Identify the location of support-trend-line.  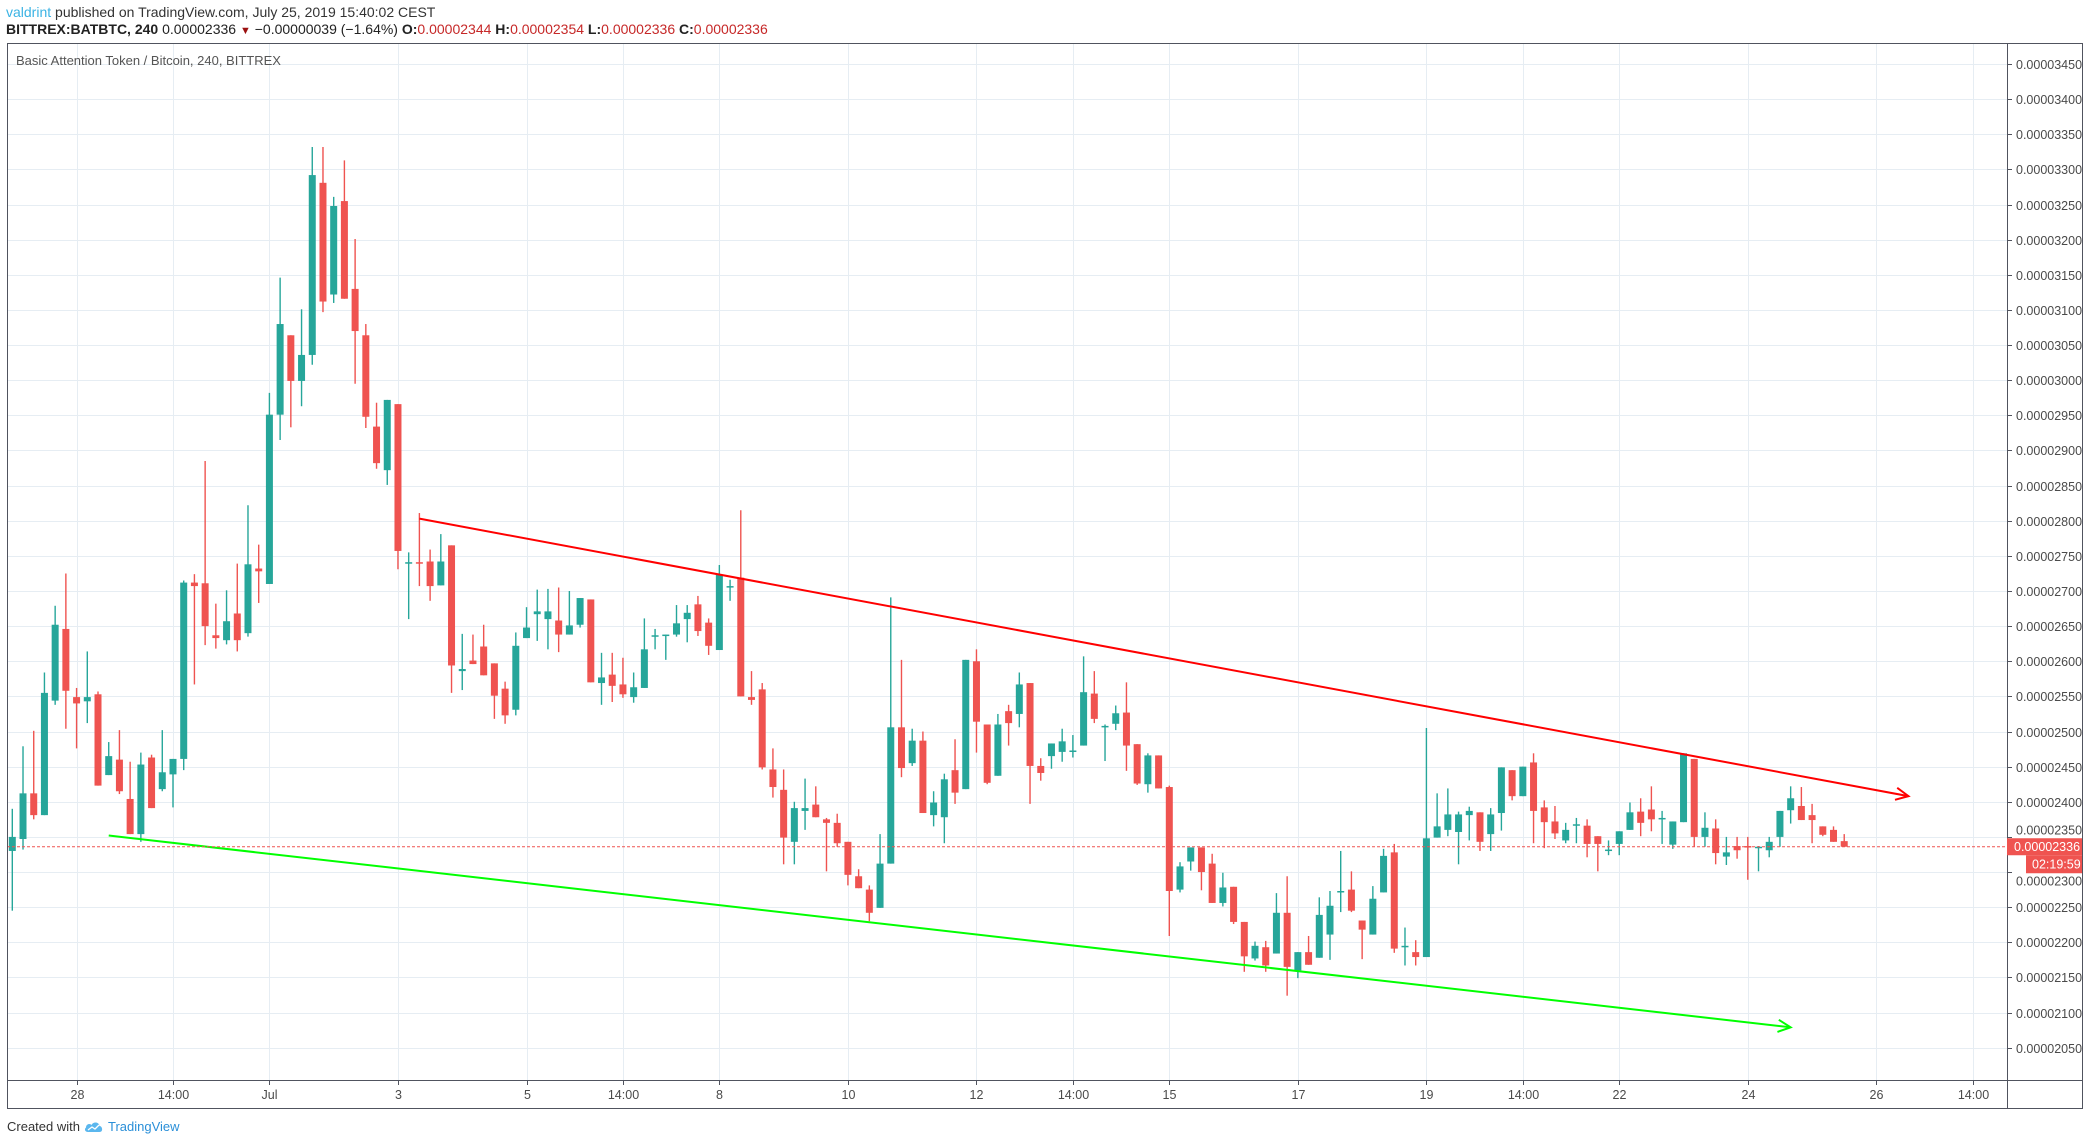
(949, 931).